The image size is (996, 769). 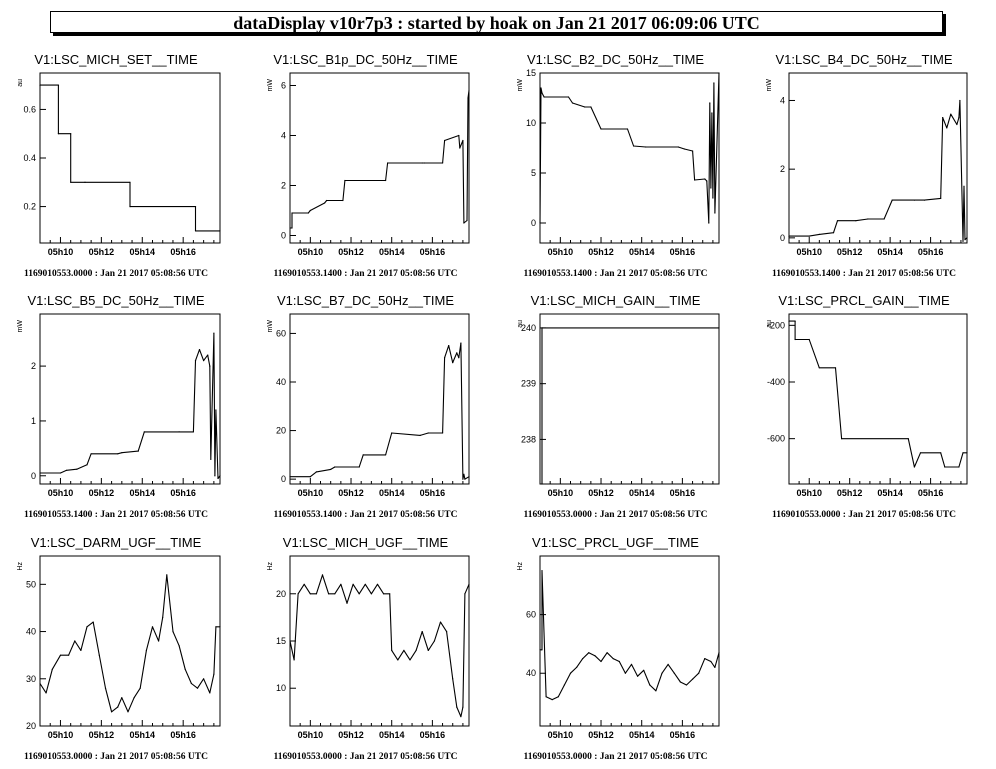 I want to click on y-tick-label: 15, so click(x=281, y=641).